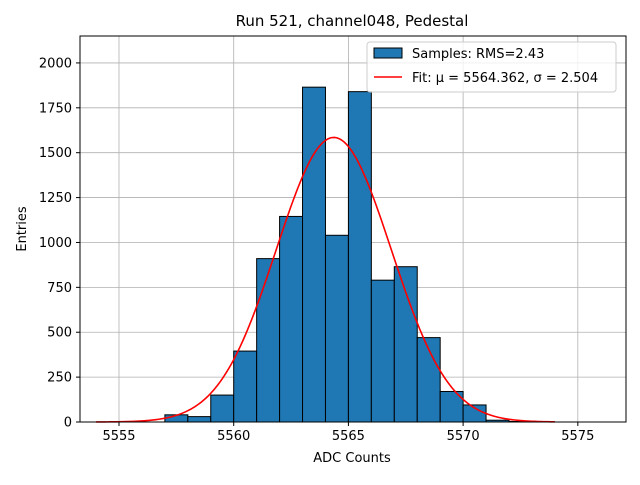 The image size is (640, 485). What do you see at coordinates (352, 21) in the screenshot?
I see `chart-title: Run 521, channel048, Pedestal` at bounding box center [352, 21].